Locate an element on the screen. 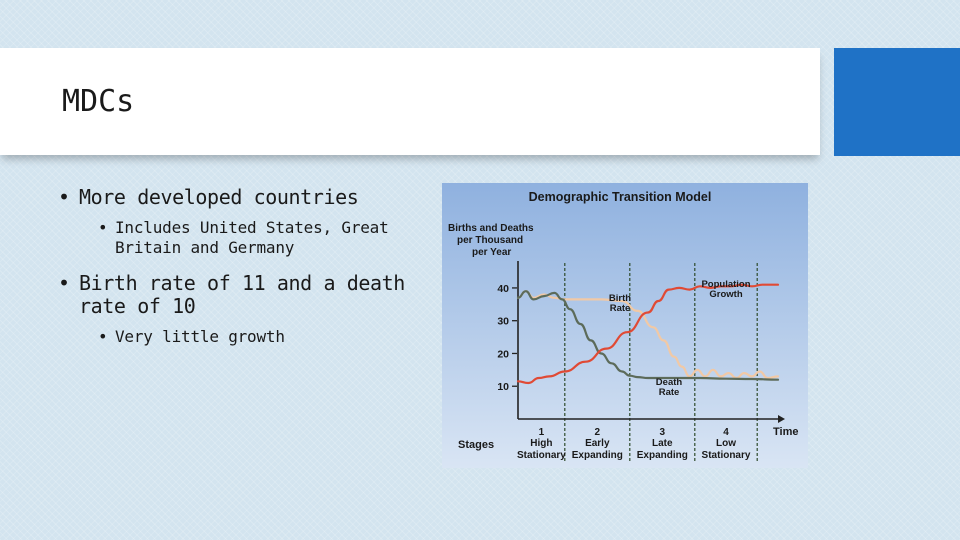 The height and width of the screenshot is (540, 960). y-tick-label-30: 30 is located at coordinates (503, 322).